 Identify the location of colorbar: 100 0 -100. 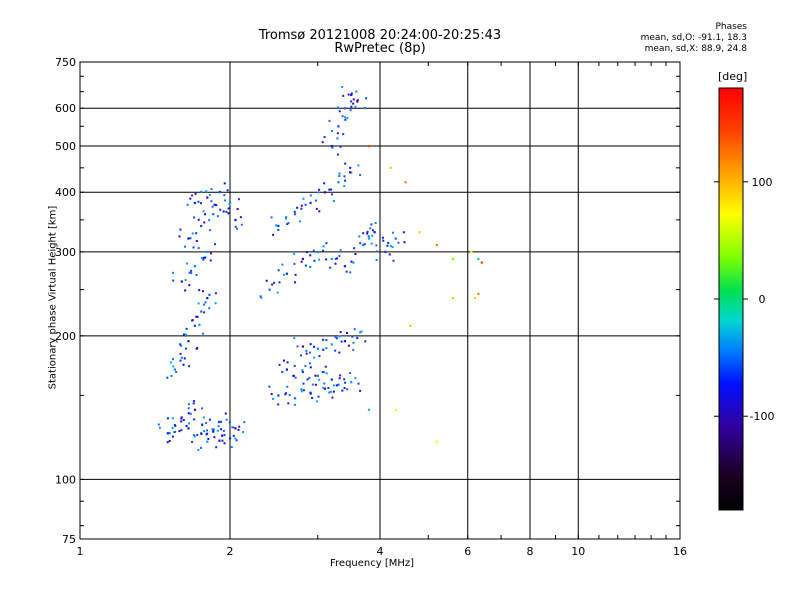
(744, 299).